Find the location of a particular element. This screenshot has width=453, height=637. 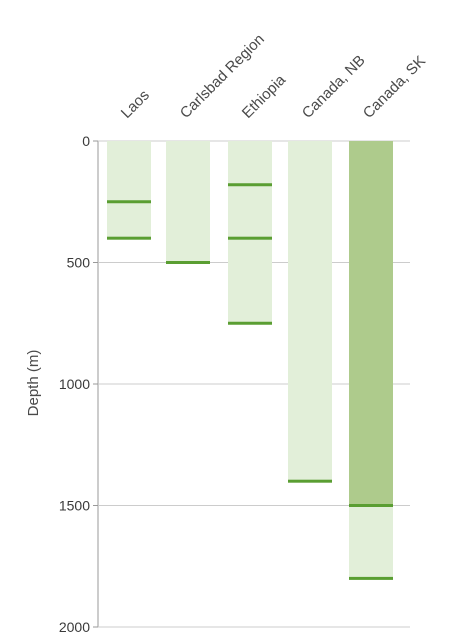

bar-laos is located at coordinates (129, 190).